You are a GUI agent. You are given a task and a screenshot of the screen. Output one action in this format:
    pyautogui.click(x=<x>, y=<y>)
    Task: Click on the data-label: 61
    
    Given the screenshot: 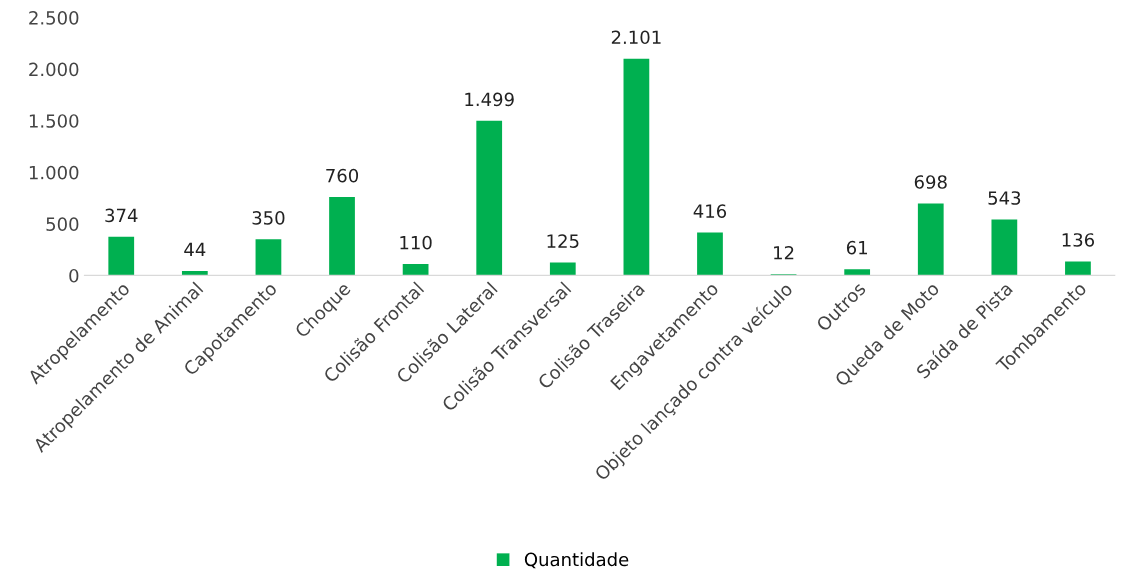 What is the action you would take?
    pyautogui.click(x=856, y=247)
    